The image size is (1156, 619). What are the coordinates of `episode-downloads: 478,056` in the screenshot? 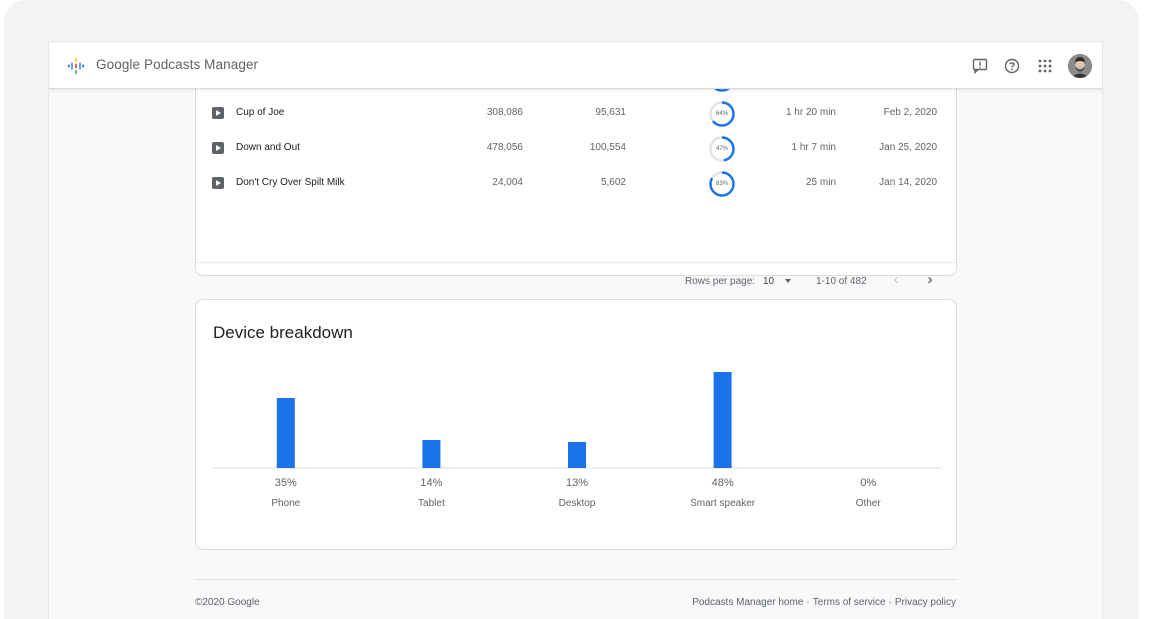 It's located at (504, 147).